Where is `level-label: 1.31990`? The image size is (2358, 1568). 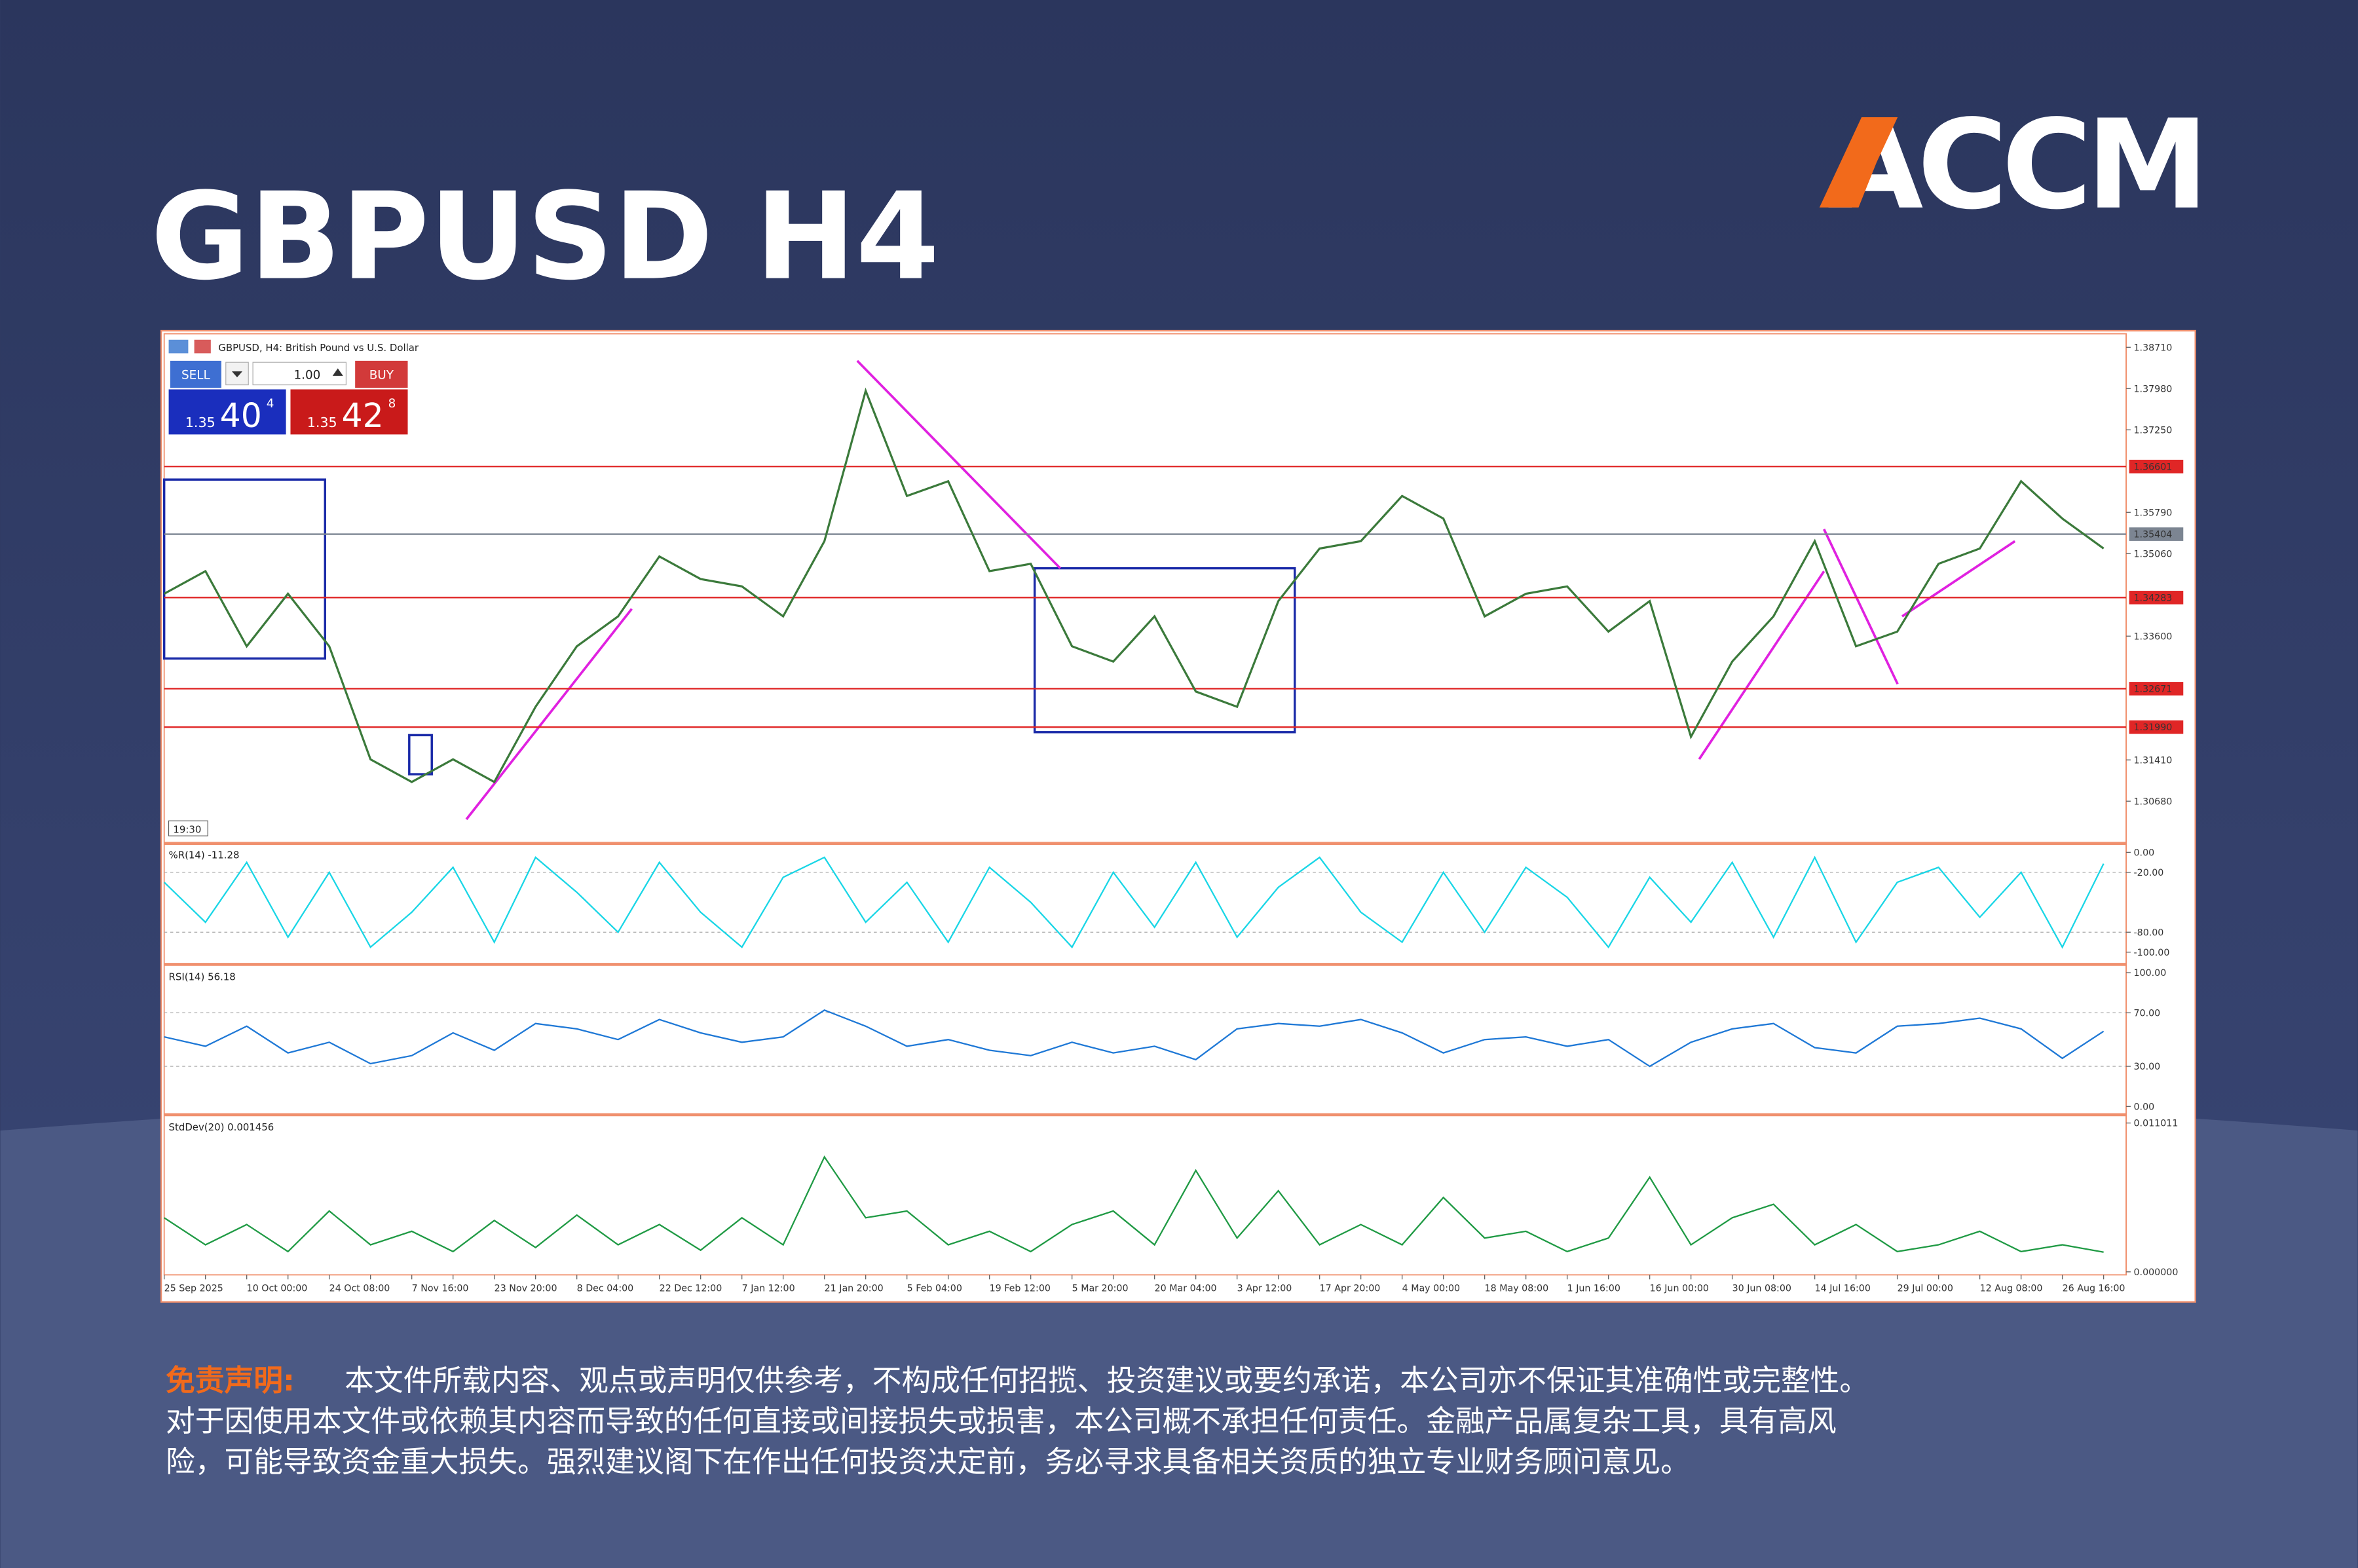 level-label: 1.31990 is located at coordinates (2154, 727).